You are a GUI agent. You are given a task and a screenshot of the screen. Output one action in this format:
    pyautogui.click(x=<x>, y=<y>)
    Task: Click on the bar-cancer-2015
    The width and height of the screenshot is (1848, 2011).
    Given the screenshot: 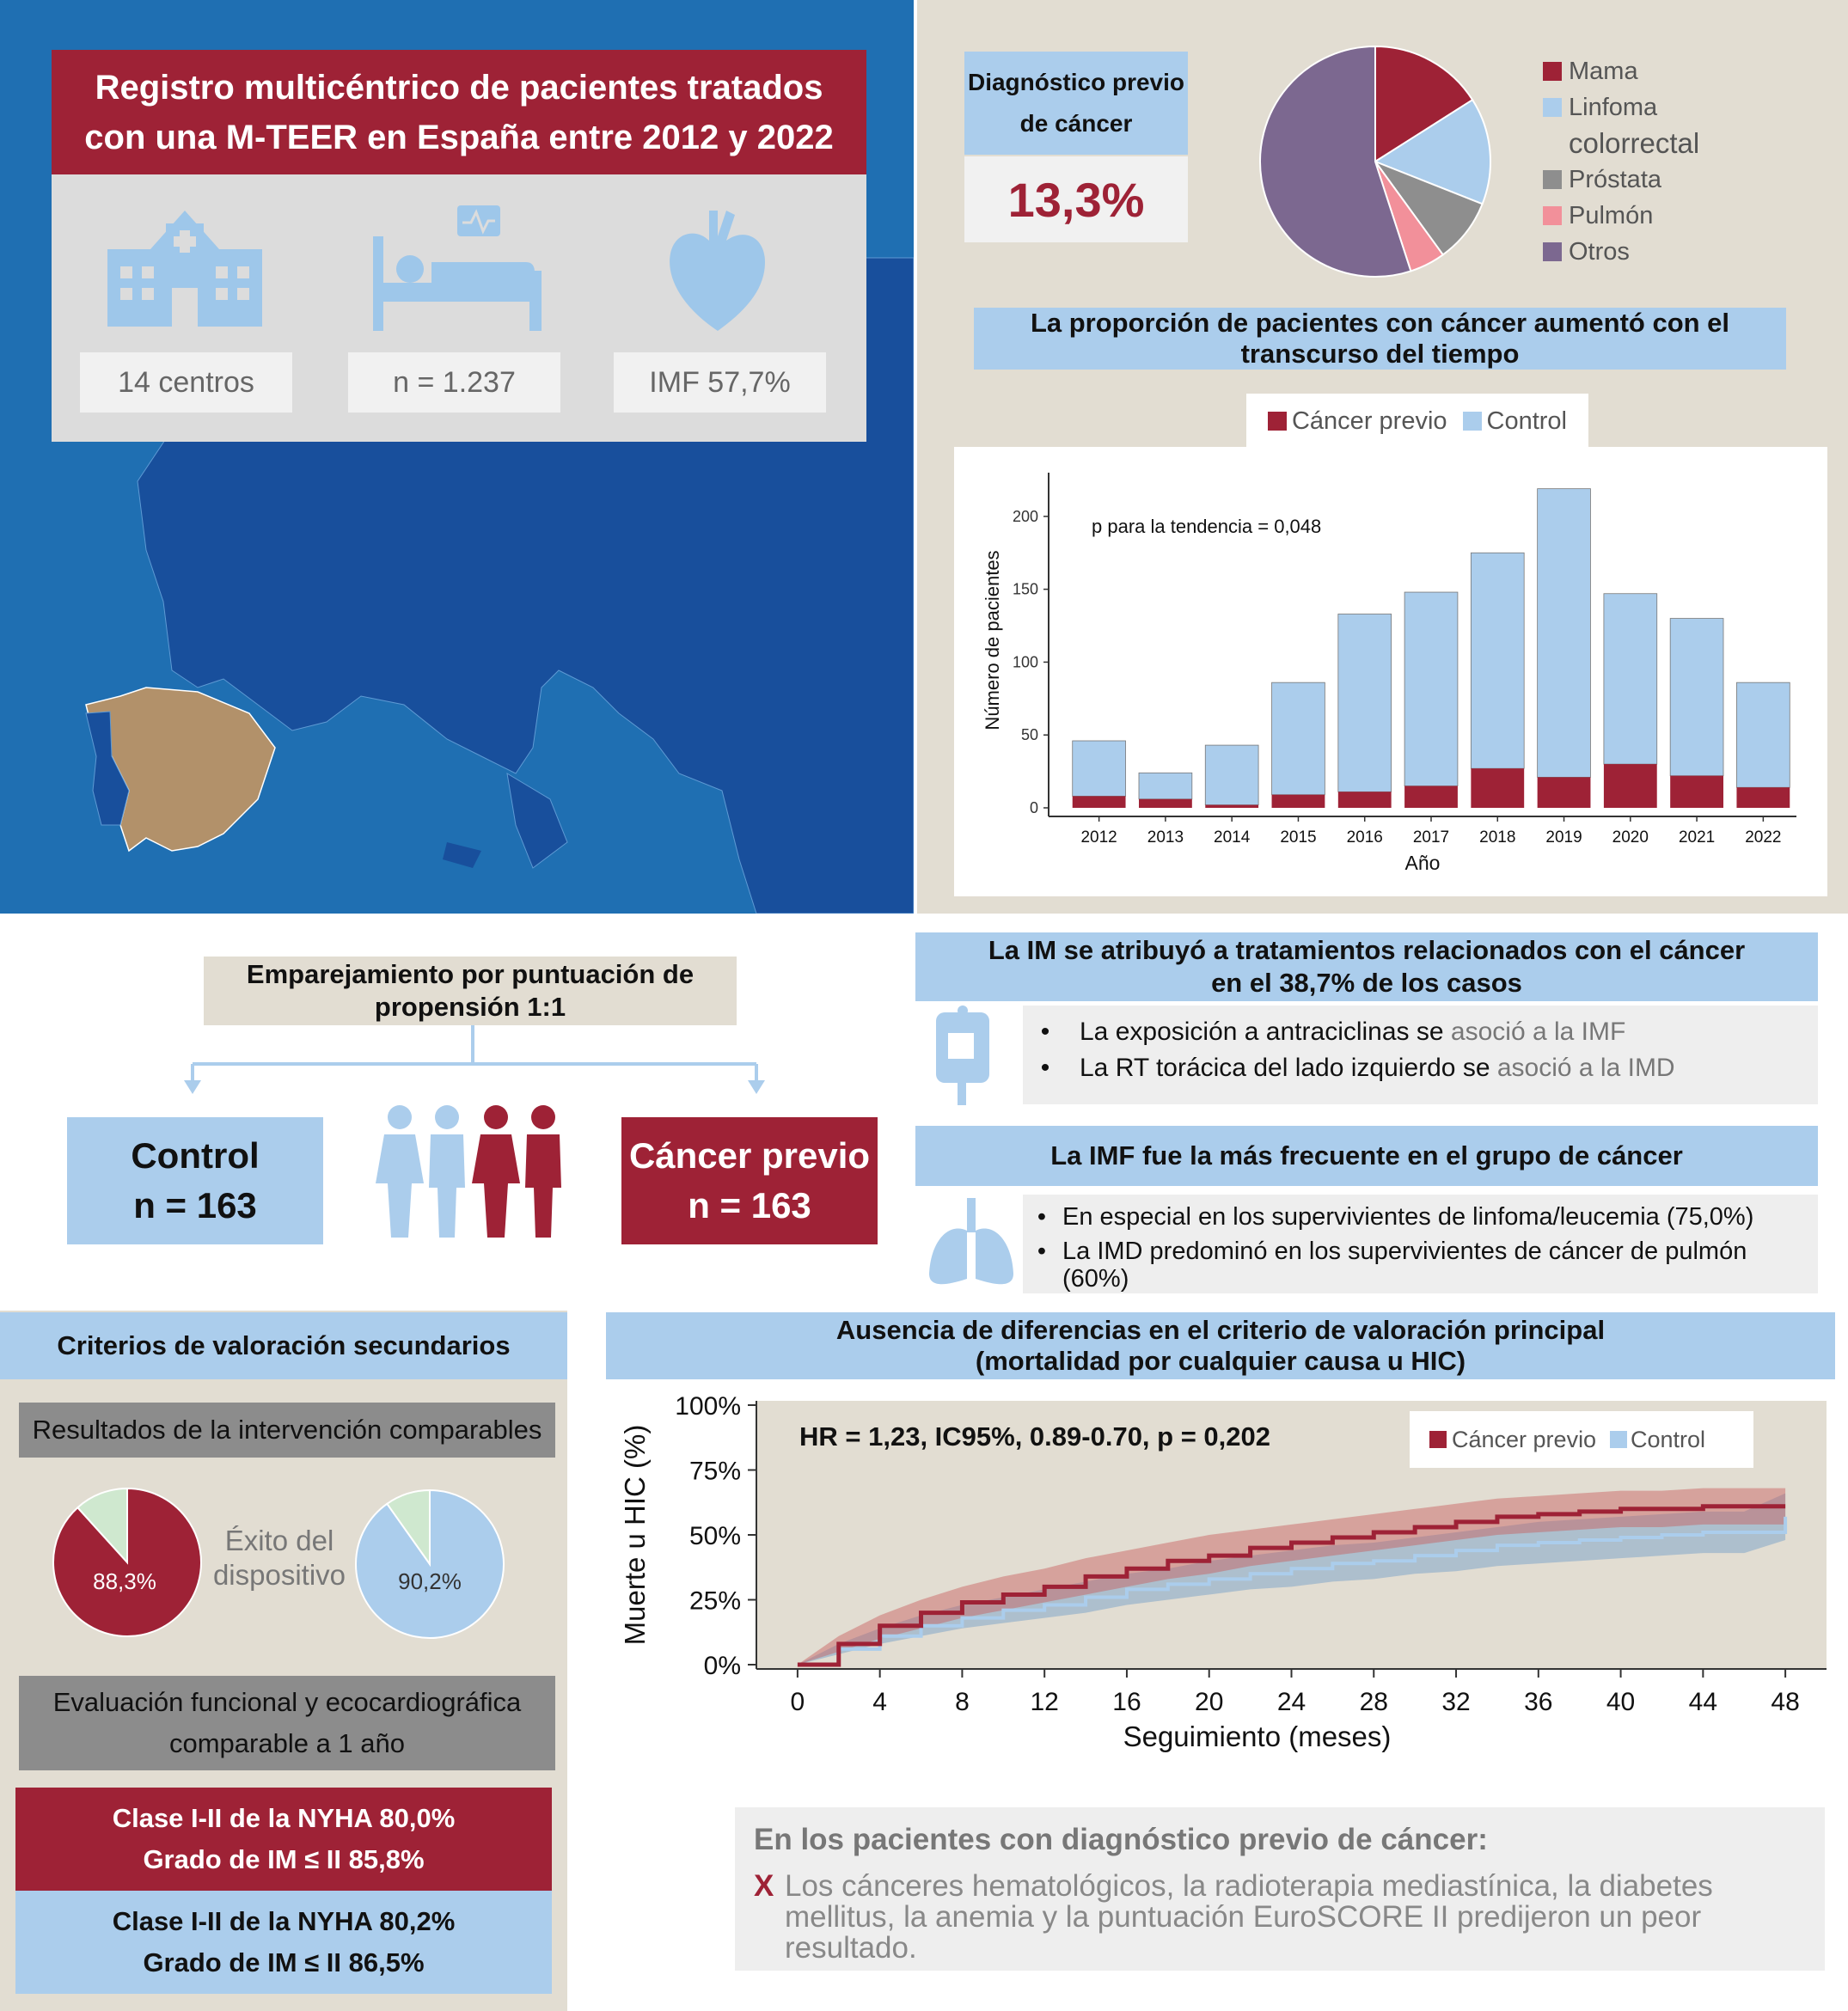 What is the action you would take?
    pyautogui.click(x=1298, y=801)
    